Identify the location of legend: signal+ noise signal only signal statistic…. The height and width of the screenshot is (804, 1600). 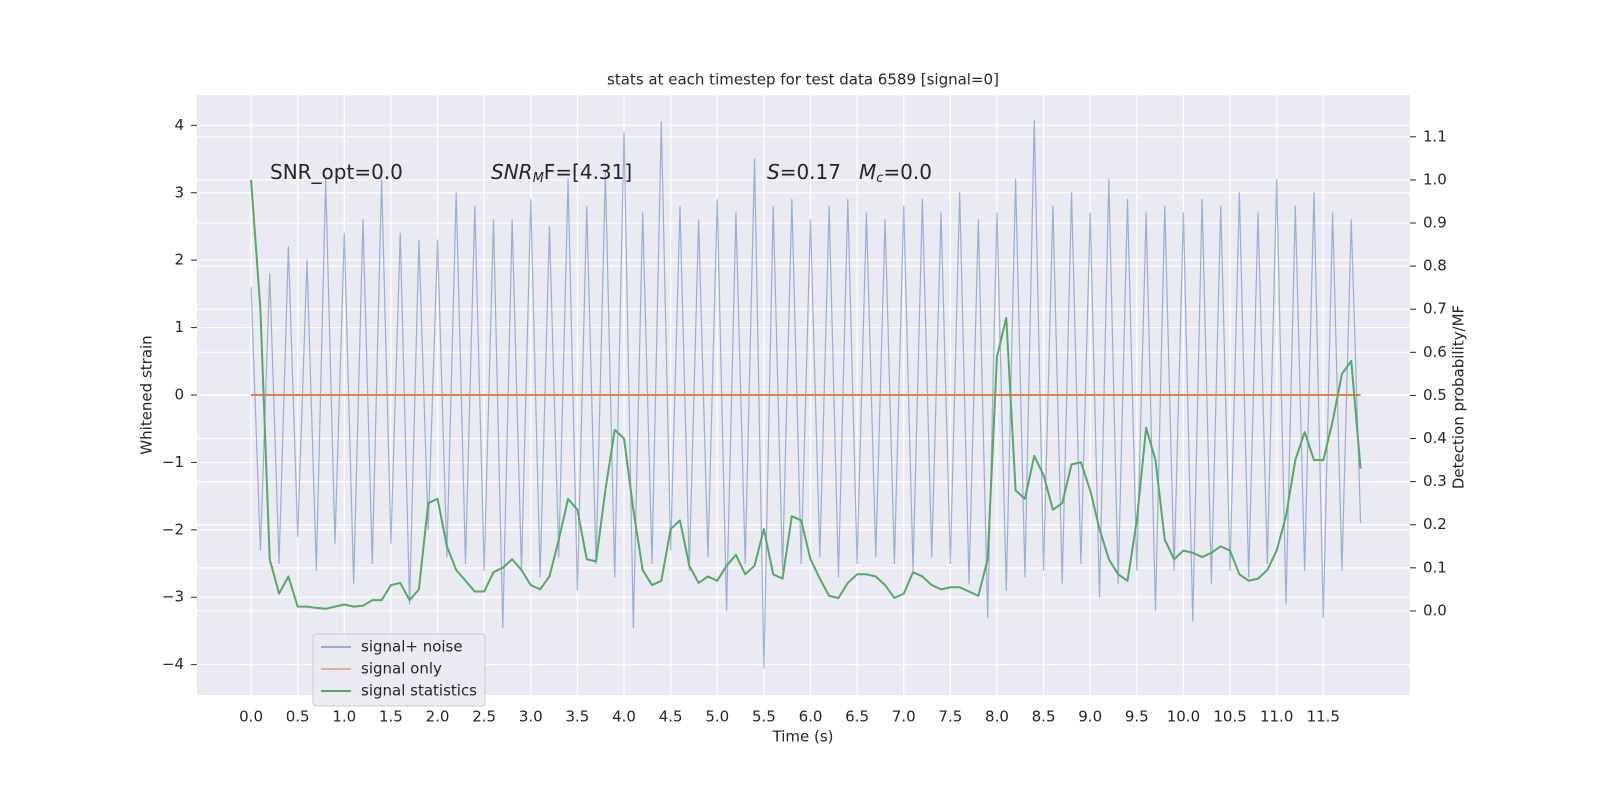
(399, 670).